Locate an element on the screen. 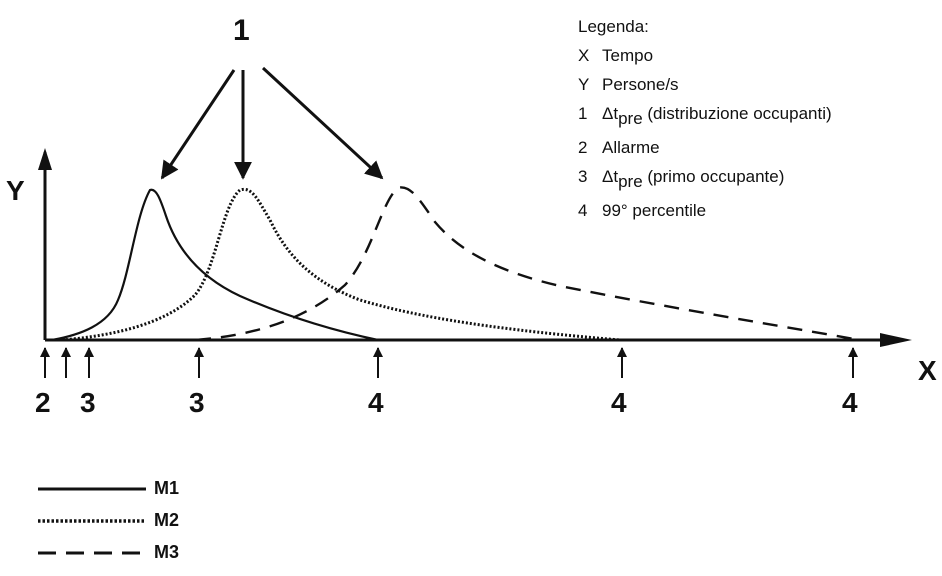  legend-key: 1 is located at coordinates (583, 113).